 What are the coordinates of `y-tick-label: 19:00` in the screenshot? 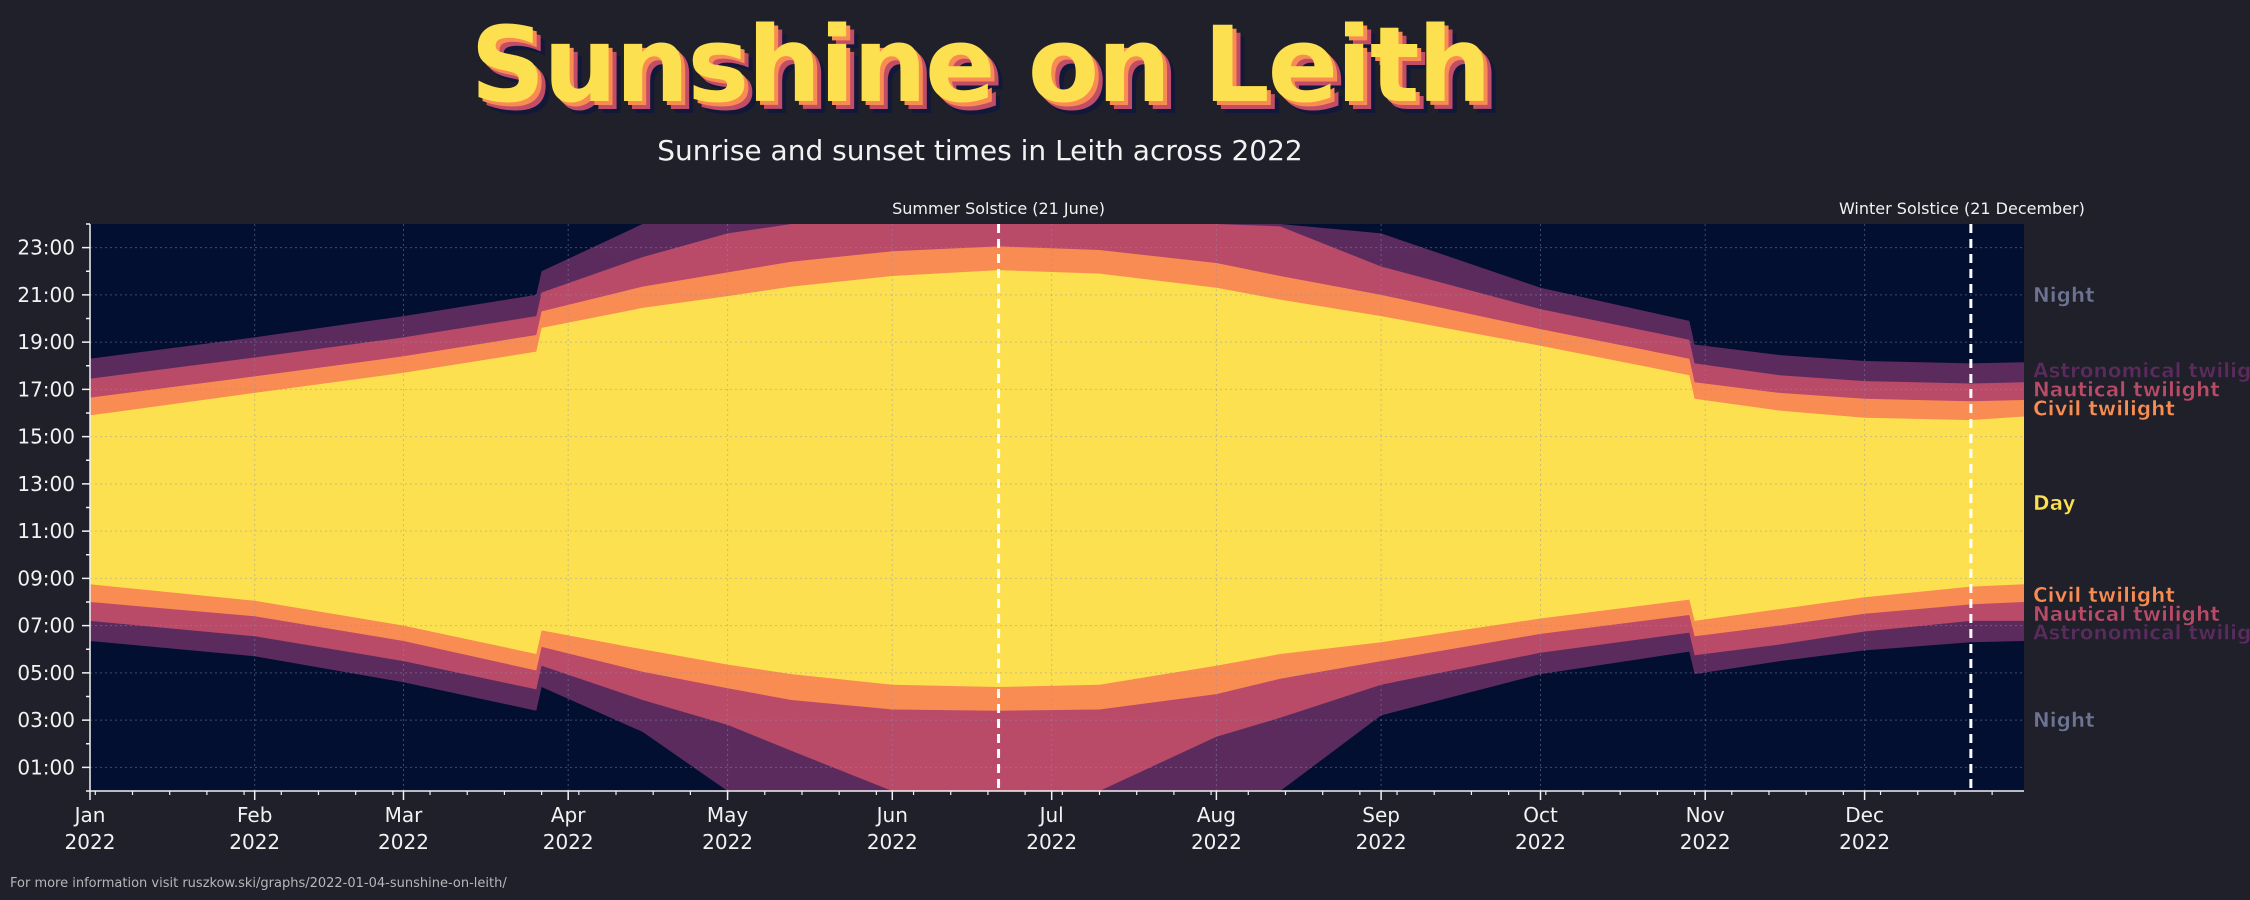 It's located at (46, 342).